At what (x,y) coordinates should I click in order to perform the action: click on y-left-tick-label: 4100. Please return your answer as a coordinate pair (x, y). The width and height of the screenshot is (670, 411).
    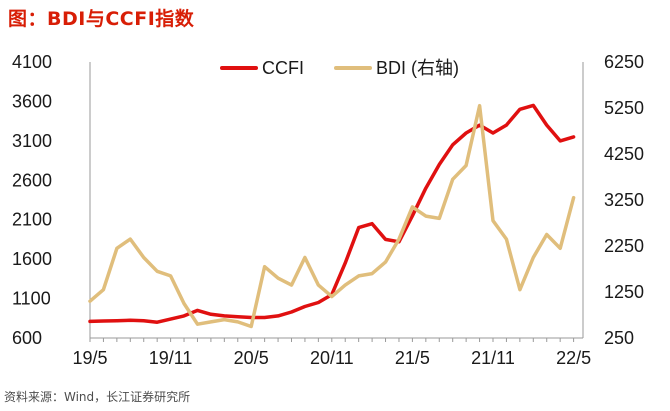
    Looking at the image, I should click on (32, 62).